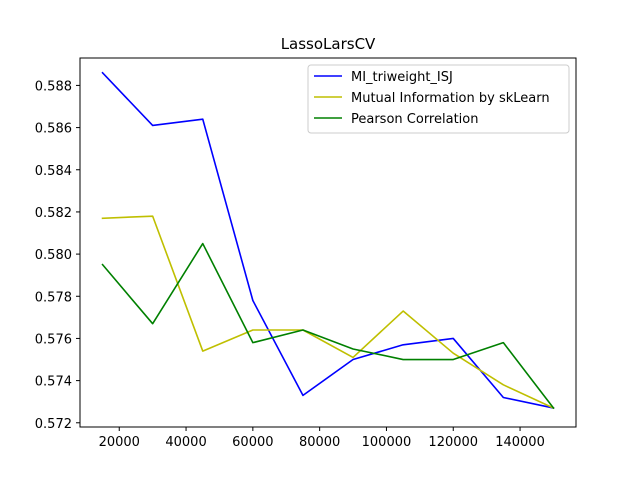 This screenshot has width=640, height=480. What do you see at coordinates (53, 255) in the screenshot?
I see `y-tick-label: 0.580` at bounding box center [53, 255].